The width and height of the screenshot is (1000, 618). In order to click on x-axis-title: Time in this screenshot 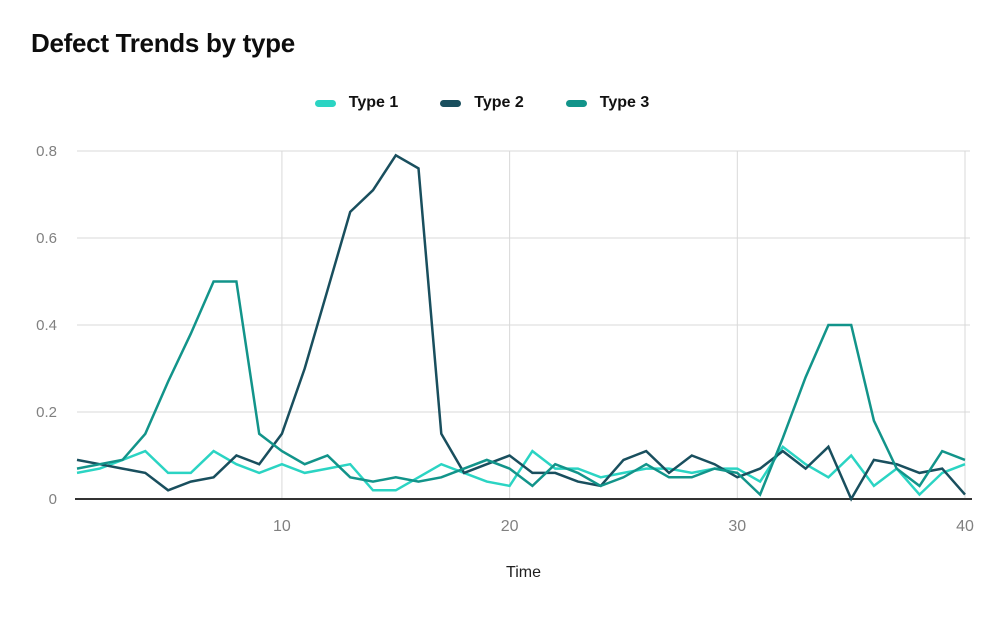, I will do `click(523, 572)`.